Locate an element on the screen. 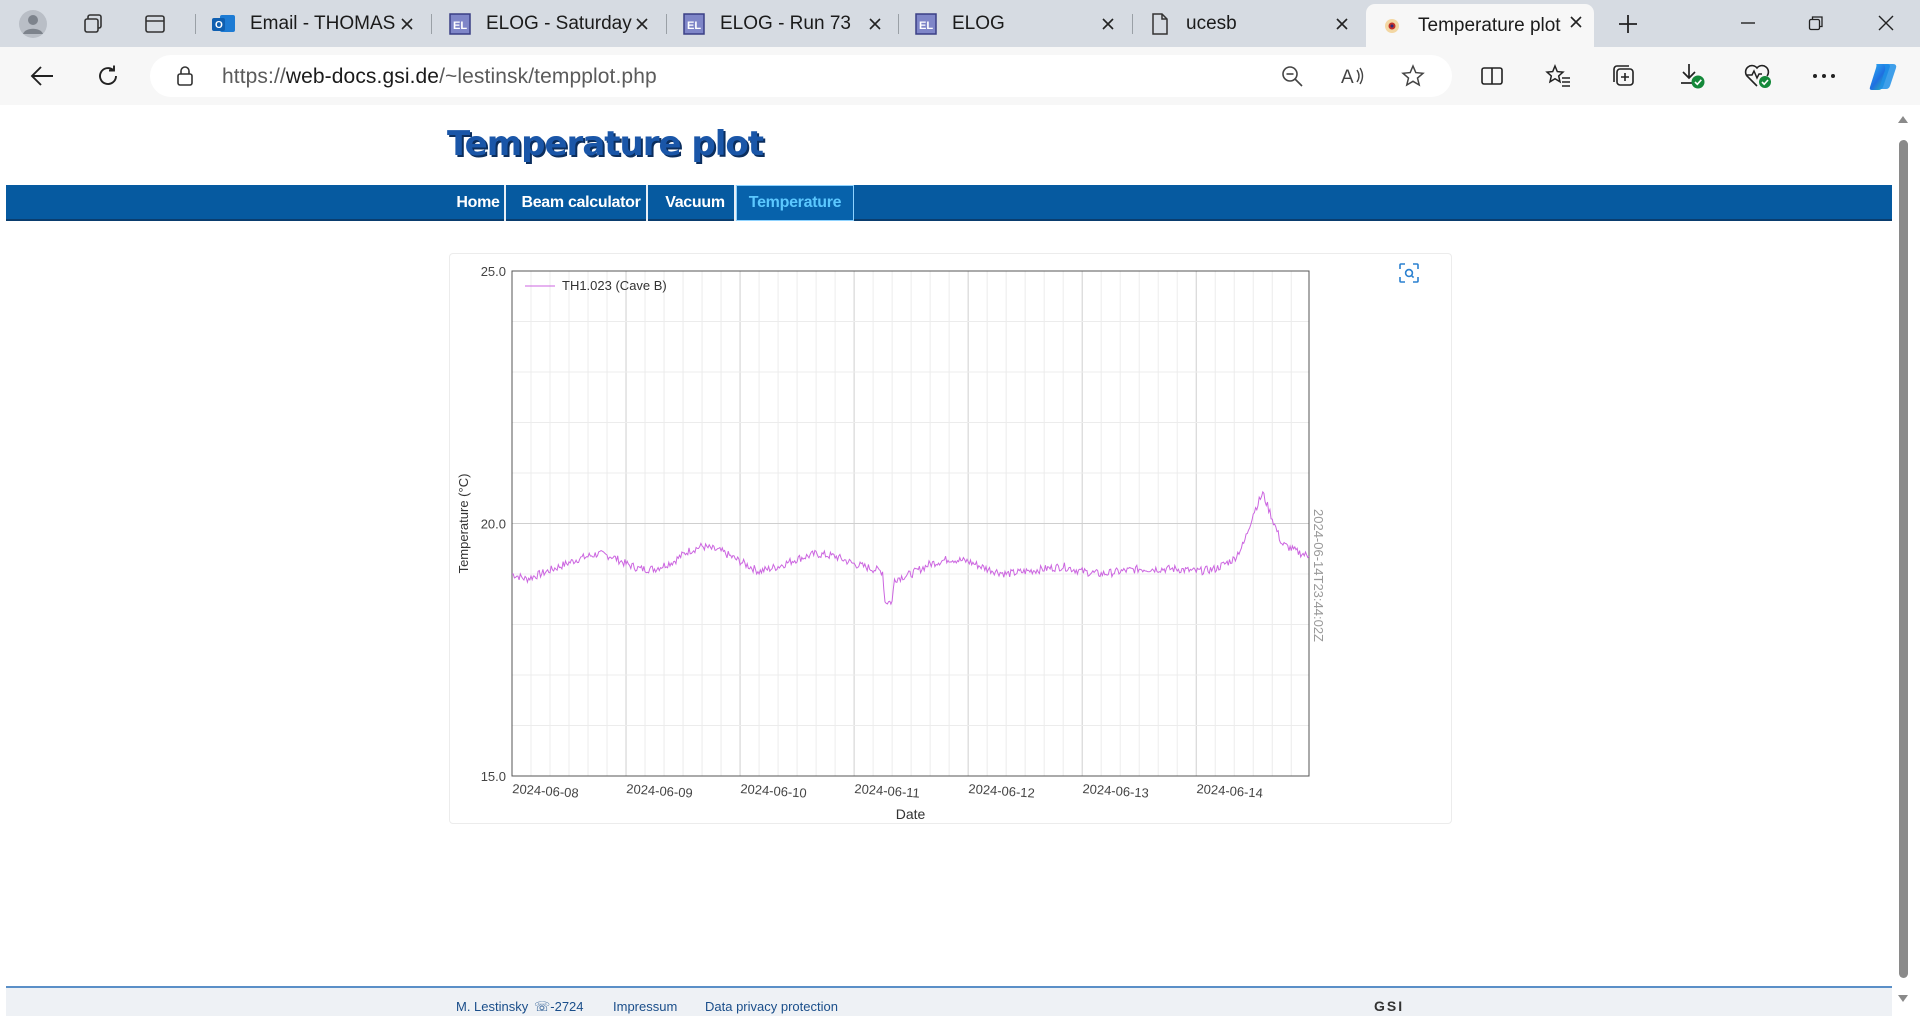 The image size is (1920, 1020). legend-label: TH1.023 (Cave B) is located at coordinates (614, 285).